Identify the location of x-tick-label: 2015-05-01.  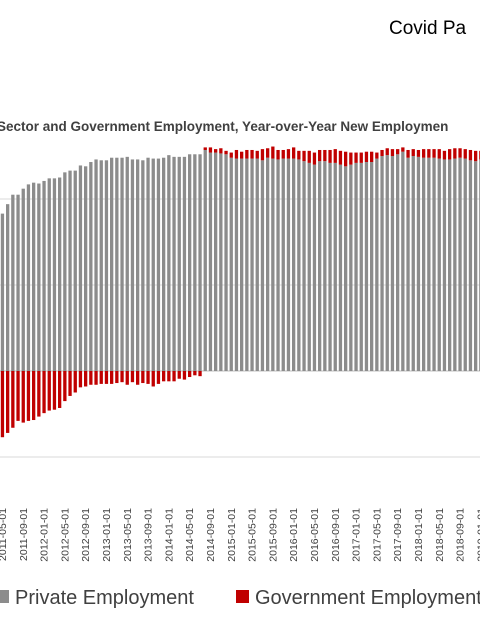
(253, 535).